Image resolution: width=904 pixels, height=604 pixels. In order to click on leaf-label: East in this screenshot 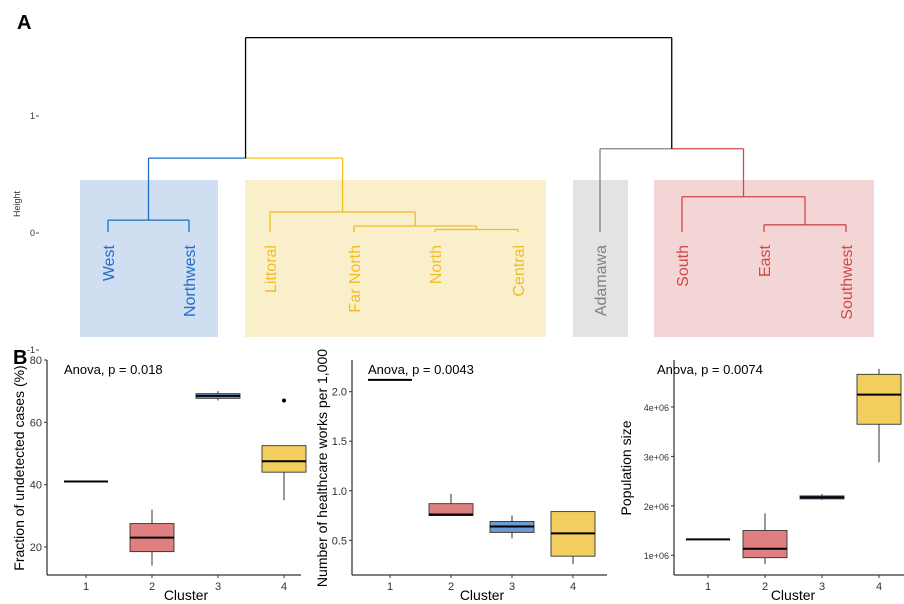, I will do `click(765, 260)`.